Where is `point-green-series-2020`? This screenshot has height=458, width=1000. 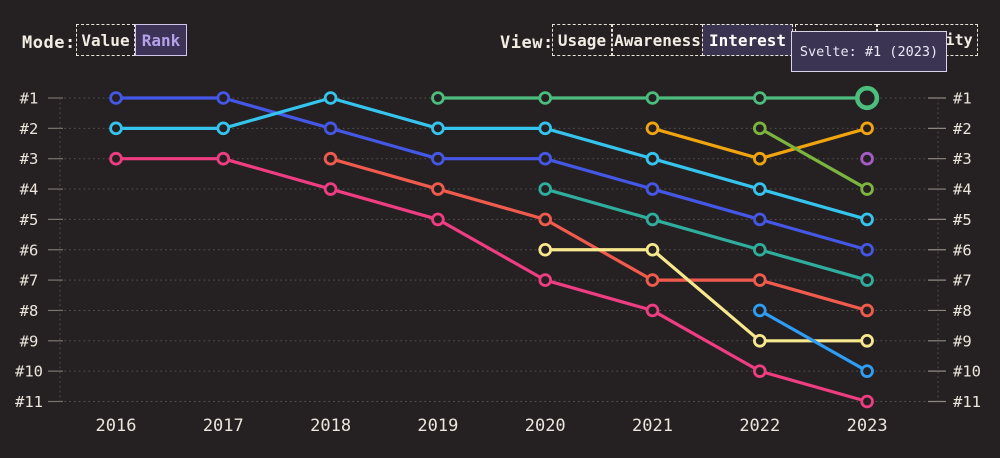
point-green-series-2020 is located at coordinates (545, 98).